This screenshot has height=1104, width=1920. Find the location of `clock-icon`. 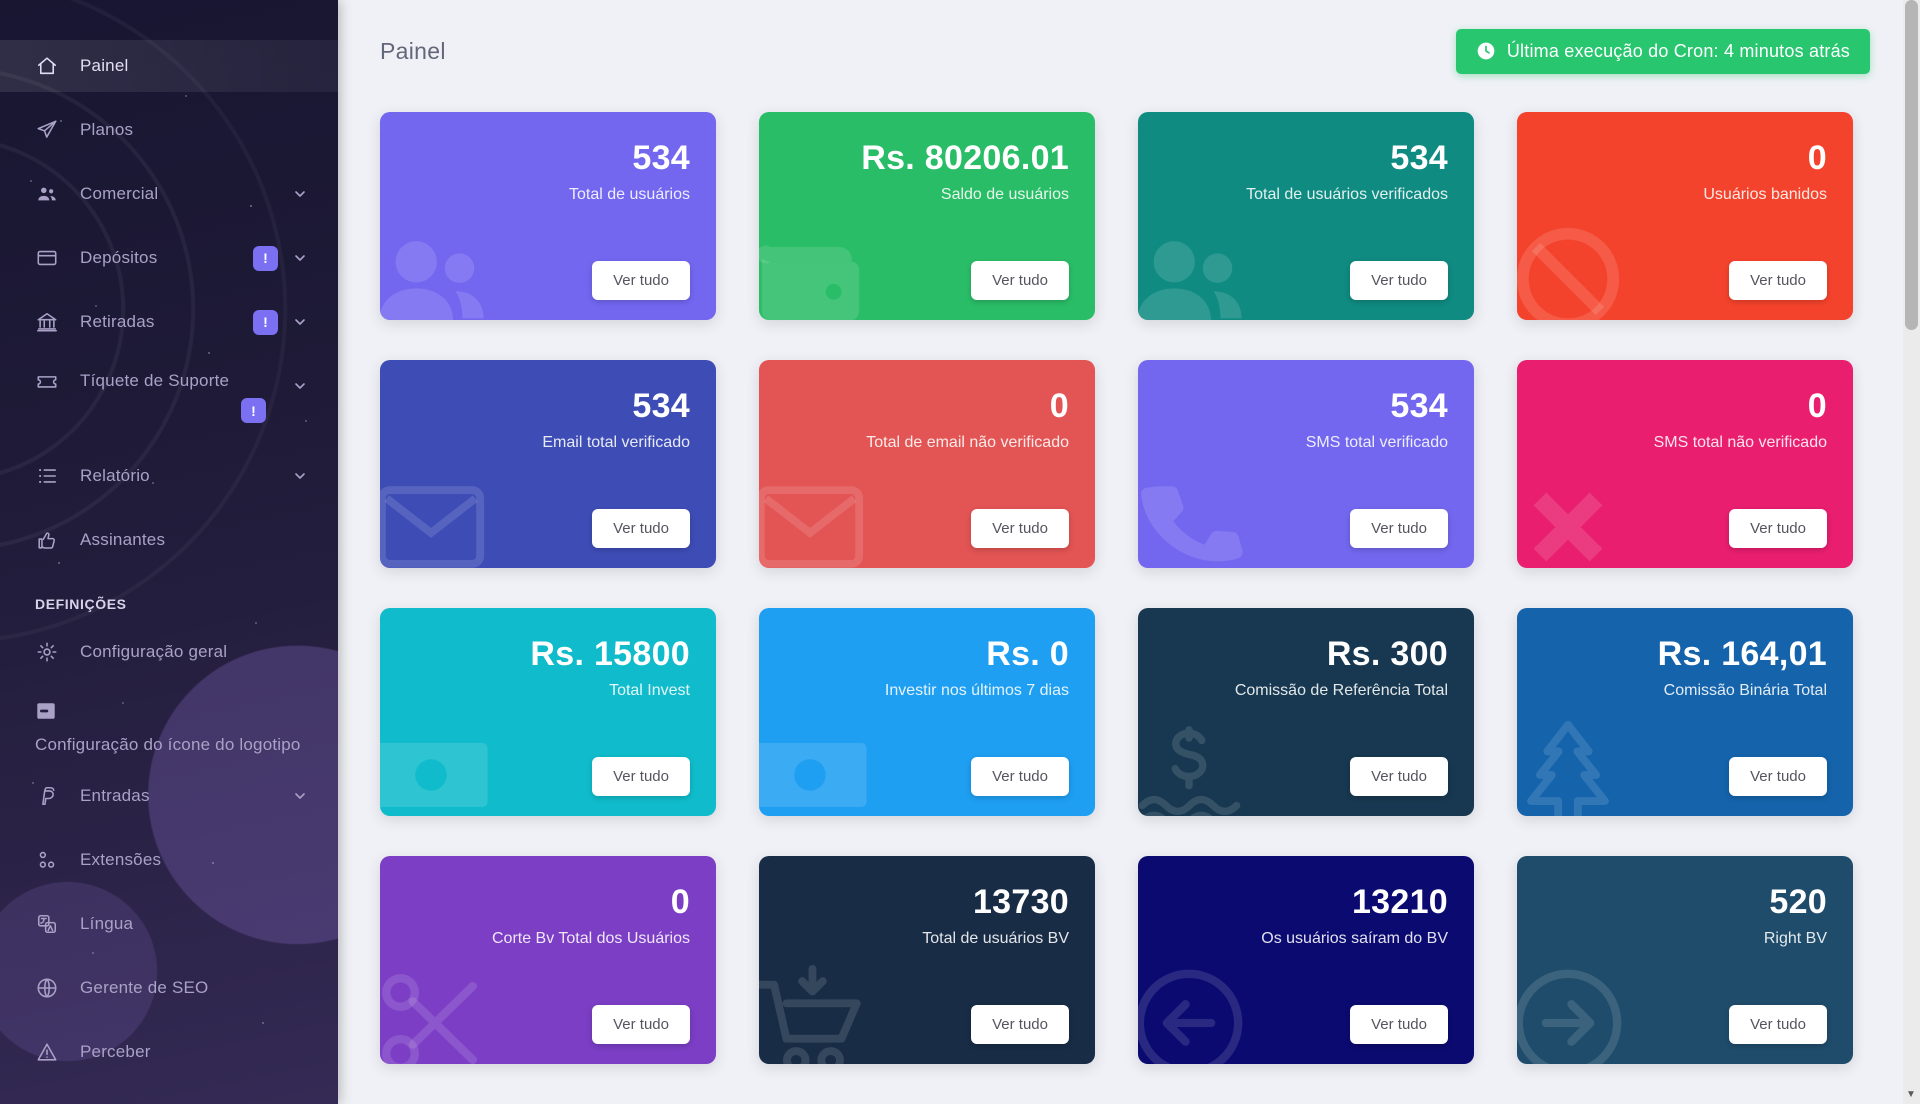

clock-icon is located at coordinates (1486, 51).